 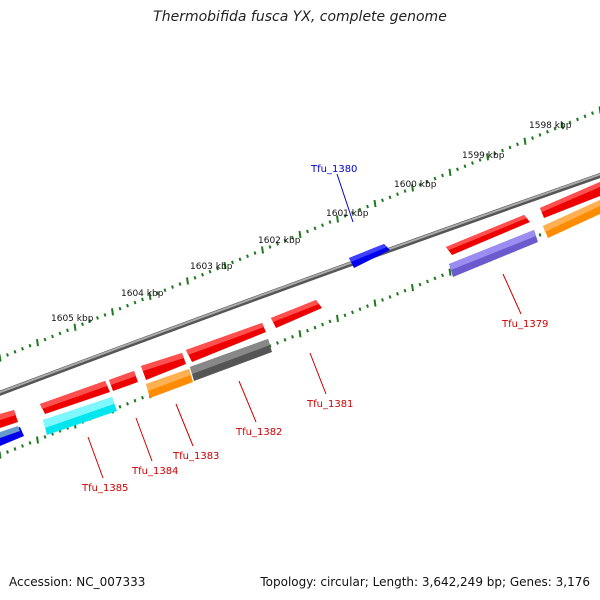 What do you see at coordinates (142, 294) in the screenshot?
I see `kbp-label-1604: 1604 kbp` at bounding box center [142, 294].